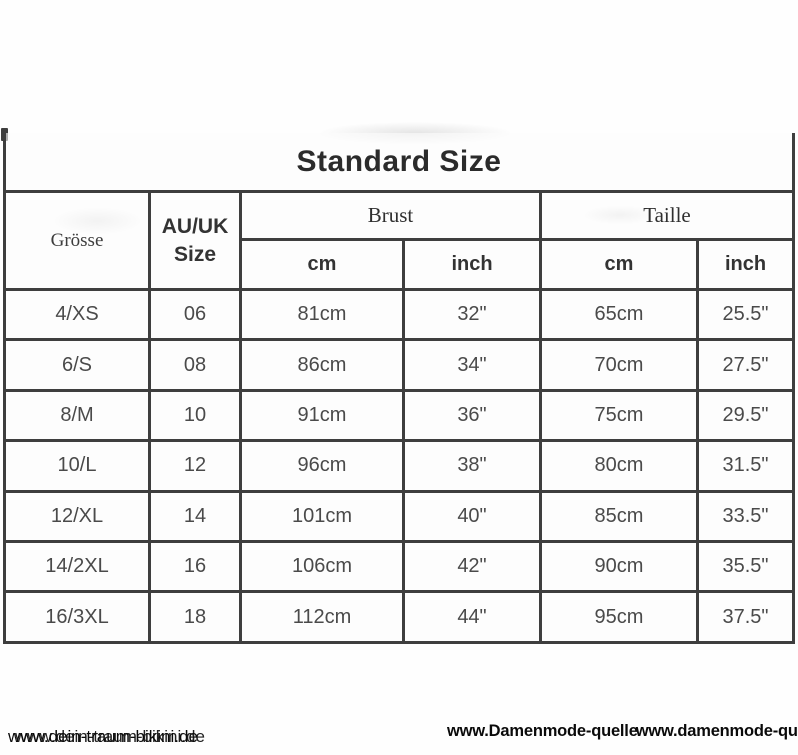 The image size is (798, 755). What do you see at coordinates (668, 217) in the screenshot?
I see `column-group-taille: Taille` at bounding box center [668, 217].